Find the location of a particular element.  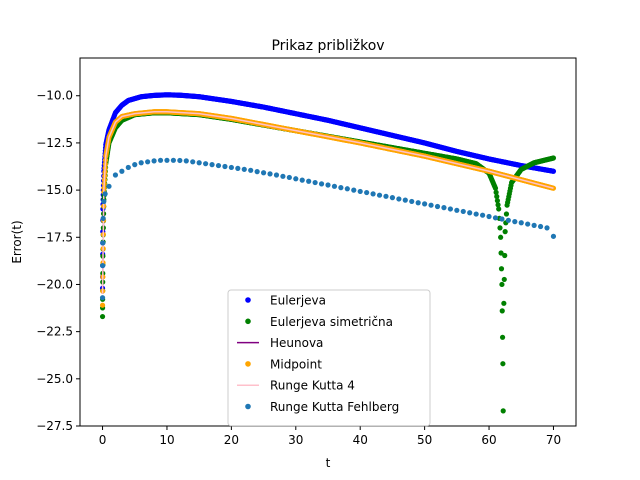

x-axis-label: t is located at coordinates (328, 463).